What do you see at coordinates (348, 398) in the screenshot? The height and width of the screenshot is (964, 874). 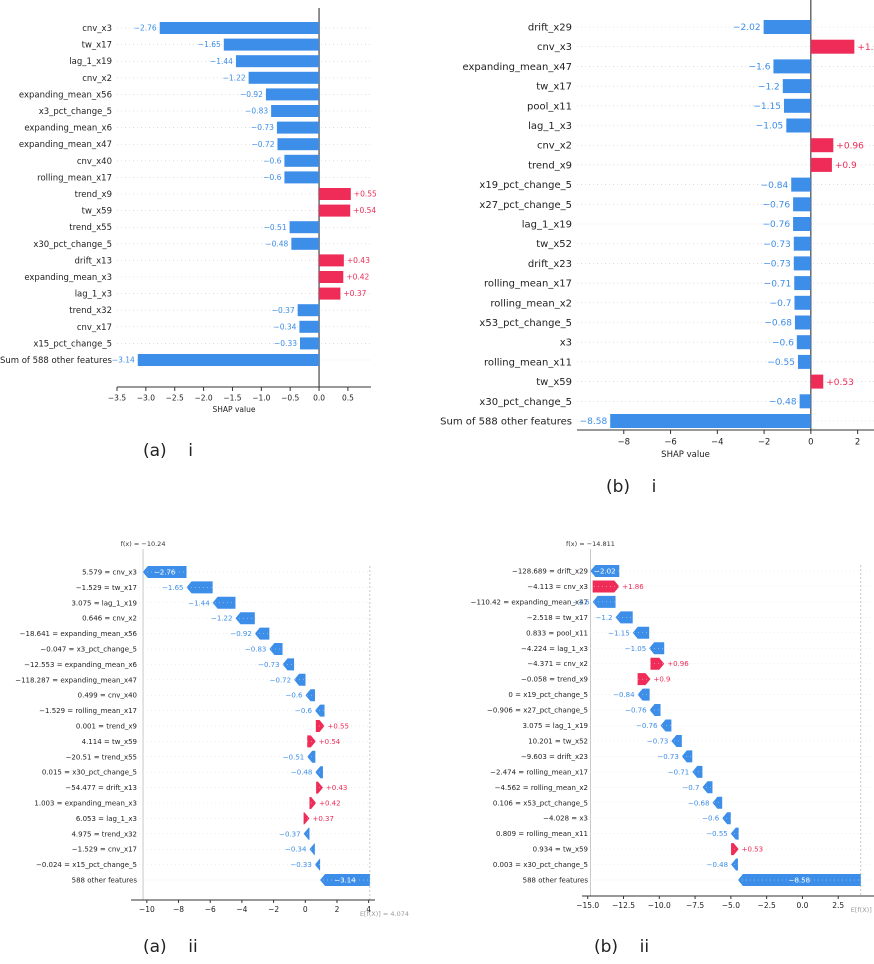 I see `x-tick-label: 0.5` at bounding box center [348, 398].